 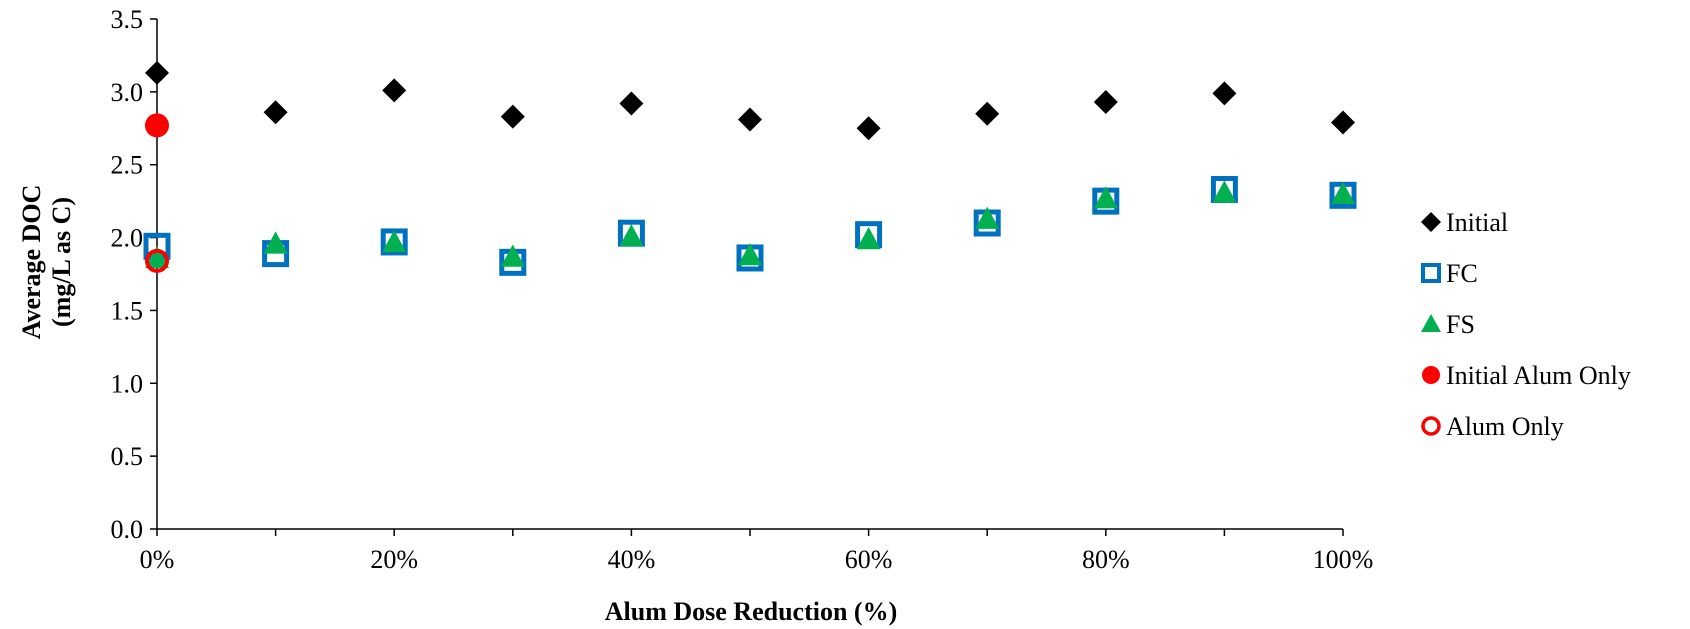 What do you see at coordinates (157, 559) in the screenshot?
I see `x-tick-label: 0%` at bounding box center [157, 559].